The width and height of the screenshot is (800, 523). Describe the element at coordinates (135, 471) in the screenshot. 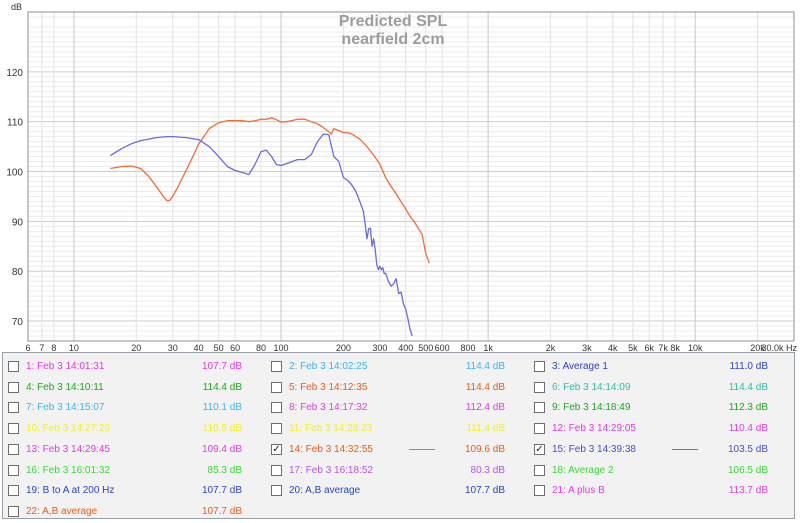

I see `legend-item: 16: Feb 3 16:01:32 85.3 dB` at that location.